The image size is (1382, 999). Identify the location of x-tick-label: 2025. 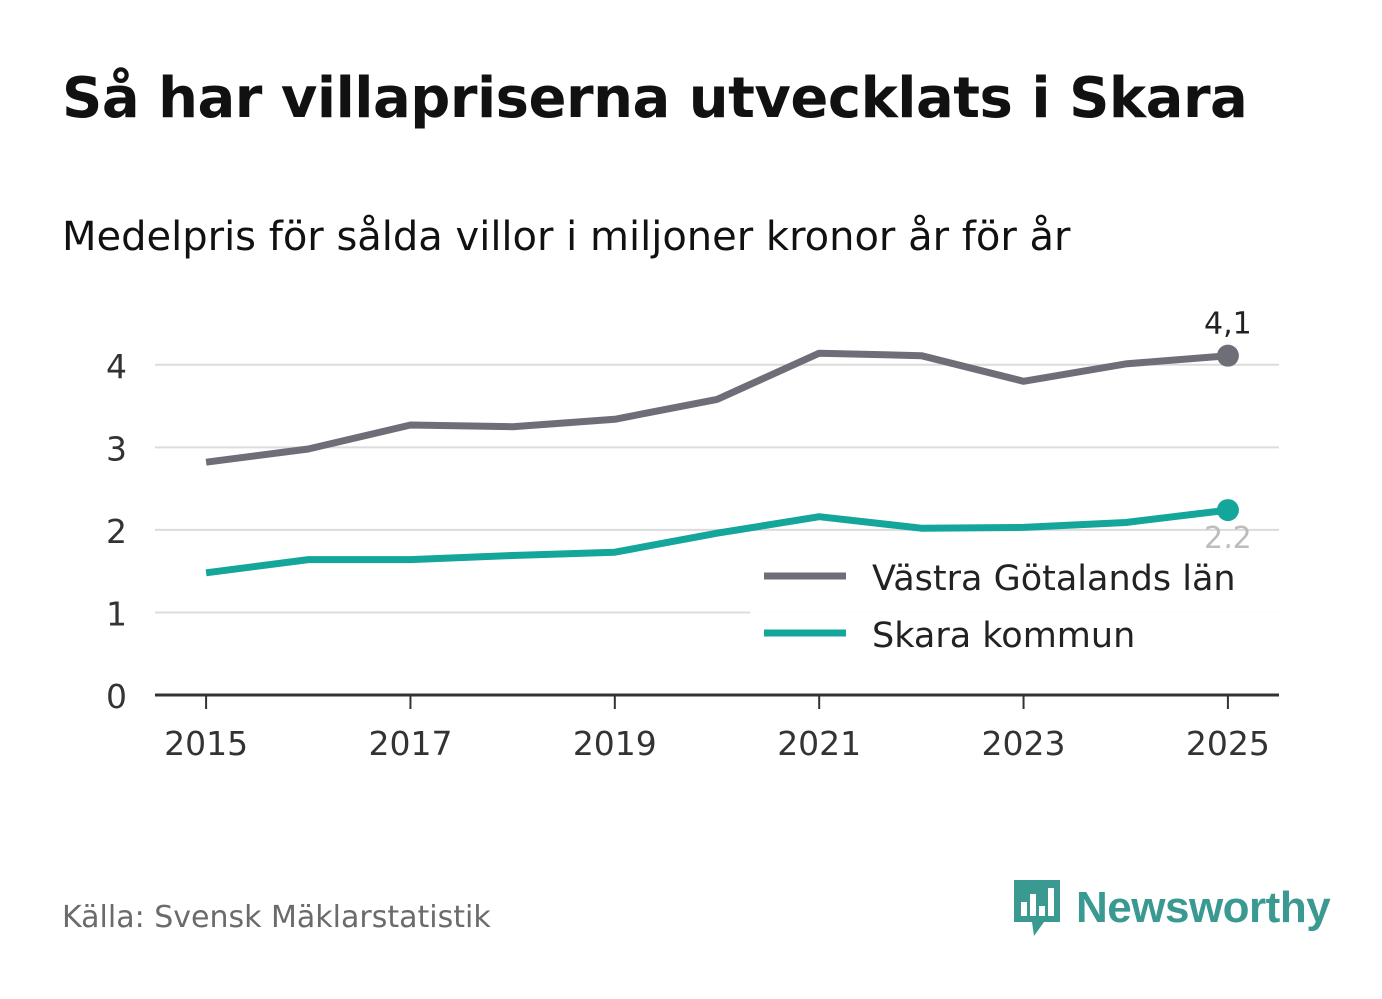
(1228, 743).